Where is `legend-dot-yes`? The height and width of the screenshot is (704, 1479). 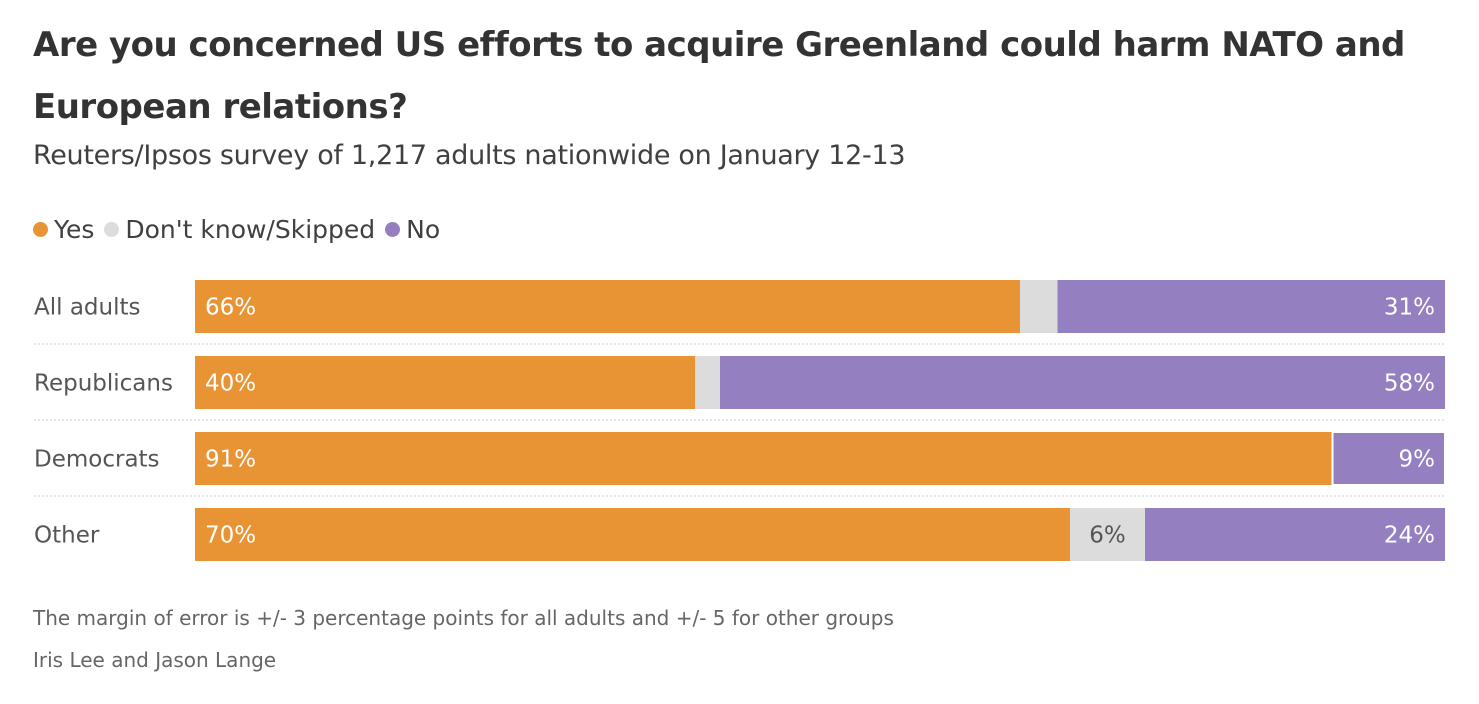
legend-dot-yes is located at coordinates (40, 229).